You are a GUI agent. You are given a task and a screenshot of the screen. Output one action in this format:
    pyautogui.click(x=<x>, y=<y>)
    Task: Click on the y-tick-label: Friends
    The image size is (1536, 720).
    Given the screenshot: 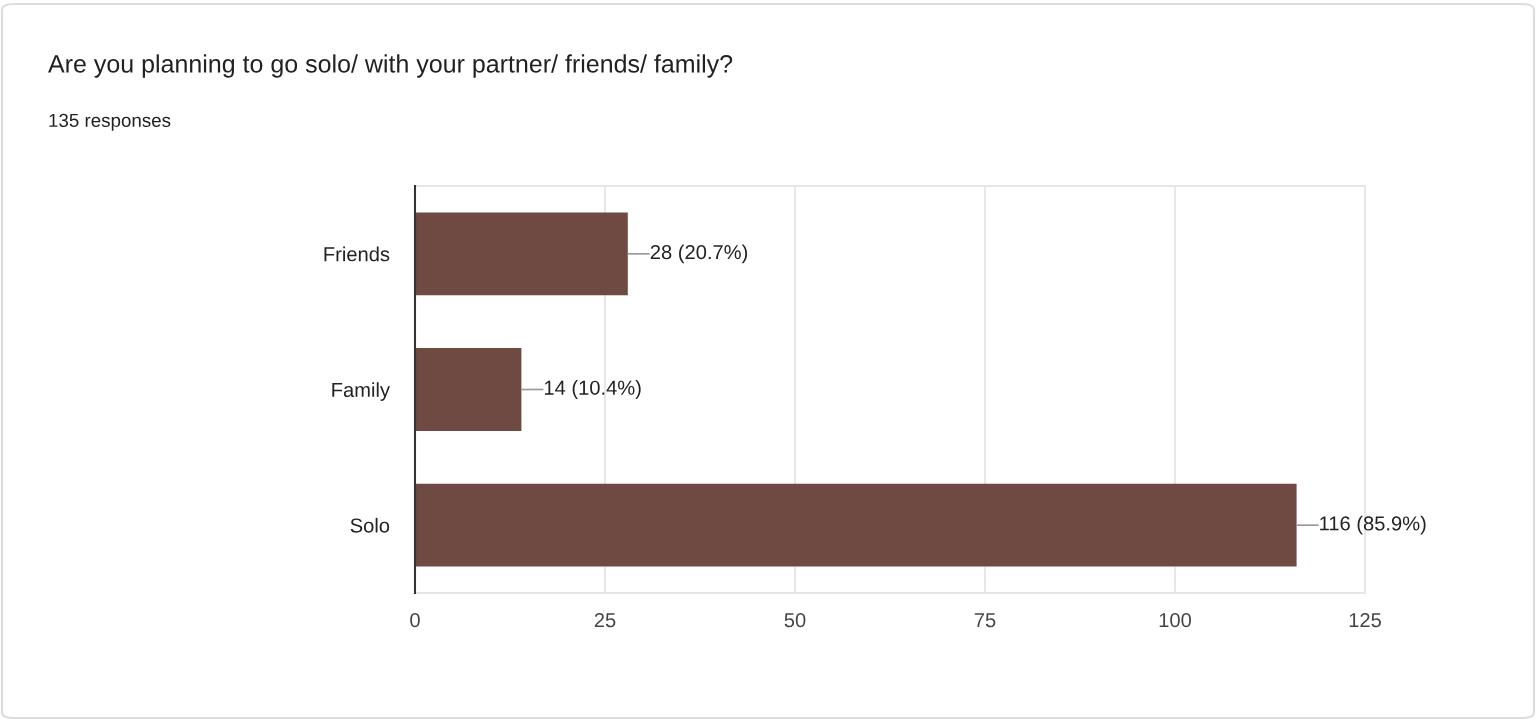 What is the action you would take?
    pyautogui.click(x=357, y=254)
    